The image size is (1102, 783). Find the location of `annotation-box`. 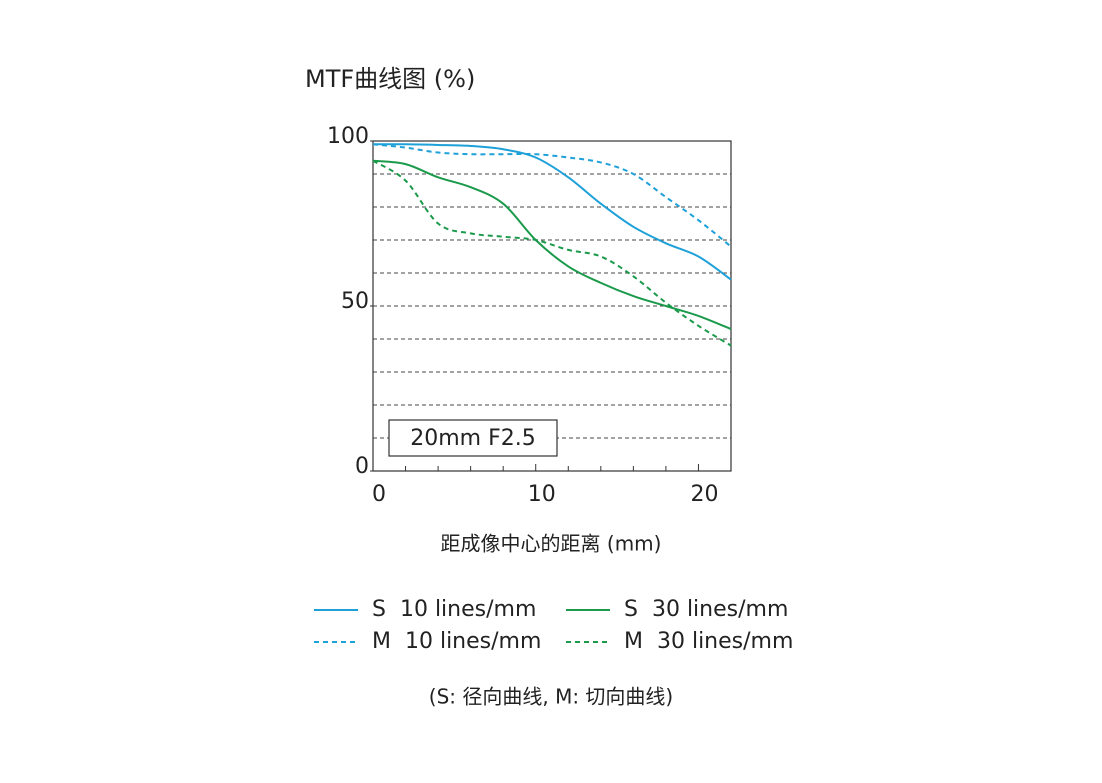

annotation-box is located at coordinates (473, 438).